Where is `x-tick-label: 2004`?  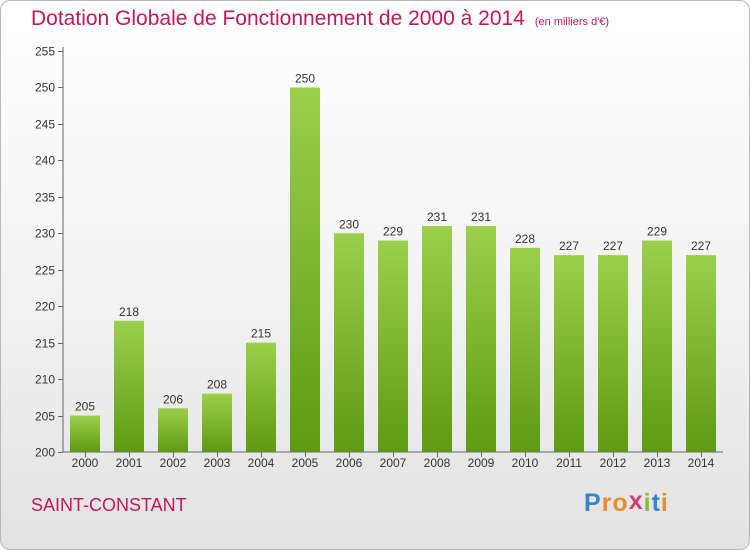
x-tick-label: 2004 is located at coordinates (261, 463).